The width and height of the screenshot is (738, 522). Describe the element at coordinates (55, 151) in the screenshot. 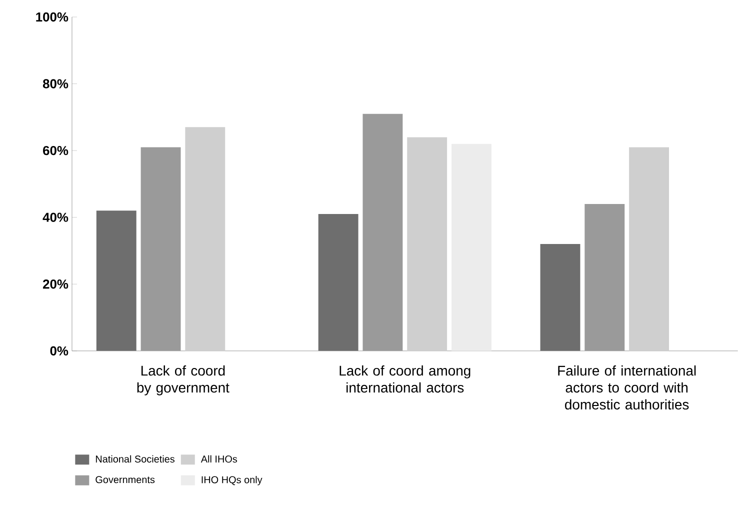

I see `y-tick-label: 60%` at that location.